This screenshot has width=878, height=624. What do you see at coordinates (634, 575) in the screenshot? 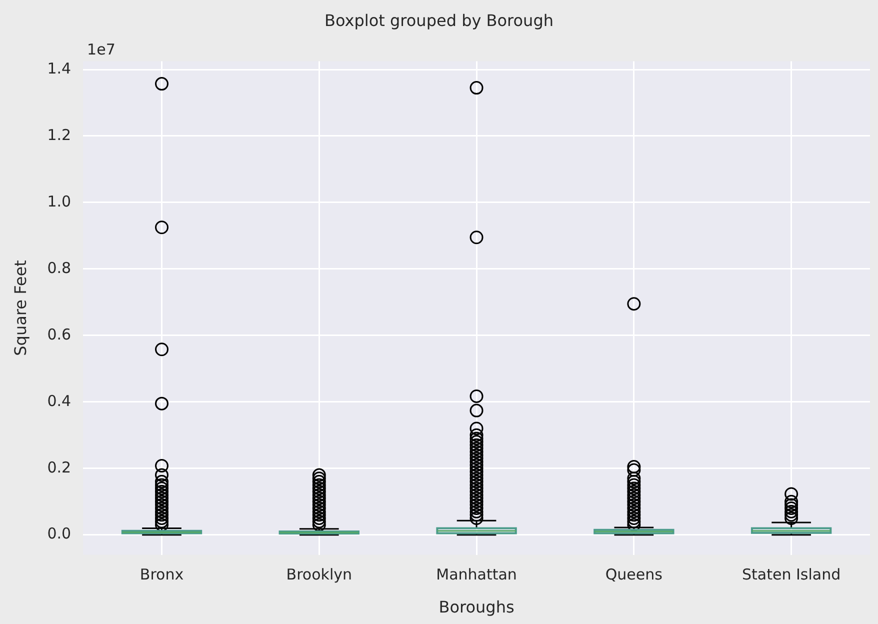
I see `x-tick-label: Queens` at bounding box center [634, 575].